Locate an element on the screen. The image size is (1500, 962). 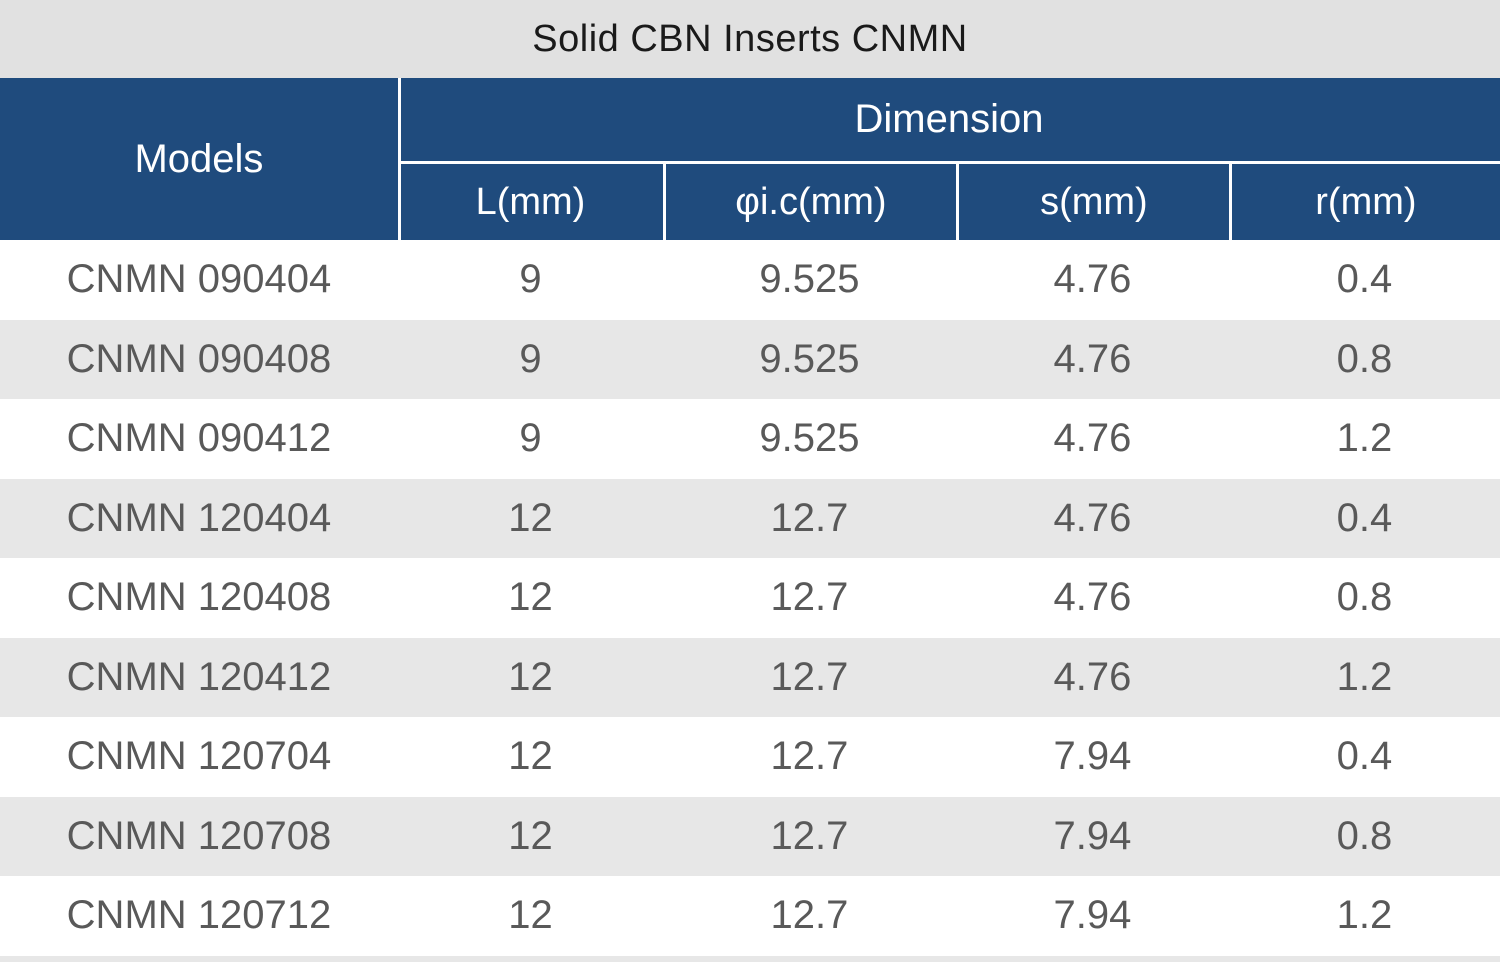
table-row: CNMN 120708 12 12.7 7.94 0.8 is located at coordinates (750, 836).